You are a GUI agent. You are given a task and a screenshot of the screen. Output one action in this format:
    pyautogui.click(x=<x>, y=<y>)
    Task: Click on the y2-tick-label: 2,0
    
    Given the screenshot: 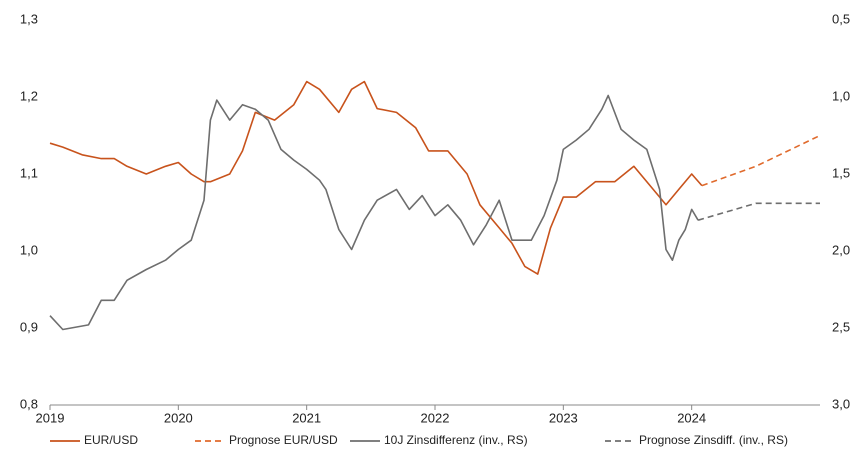 What is the action you would take?
    pyautogui.click(x=841, y=249)
    